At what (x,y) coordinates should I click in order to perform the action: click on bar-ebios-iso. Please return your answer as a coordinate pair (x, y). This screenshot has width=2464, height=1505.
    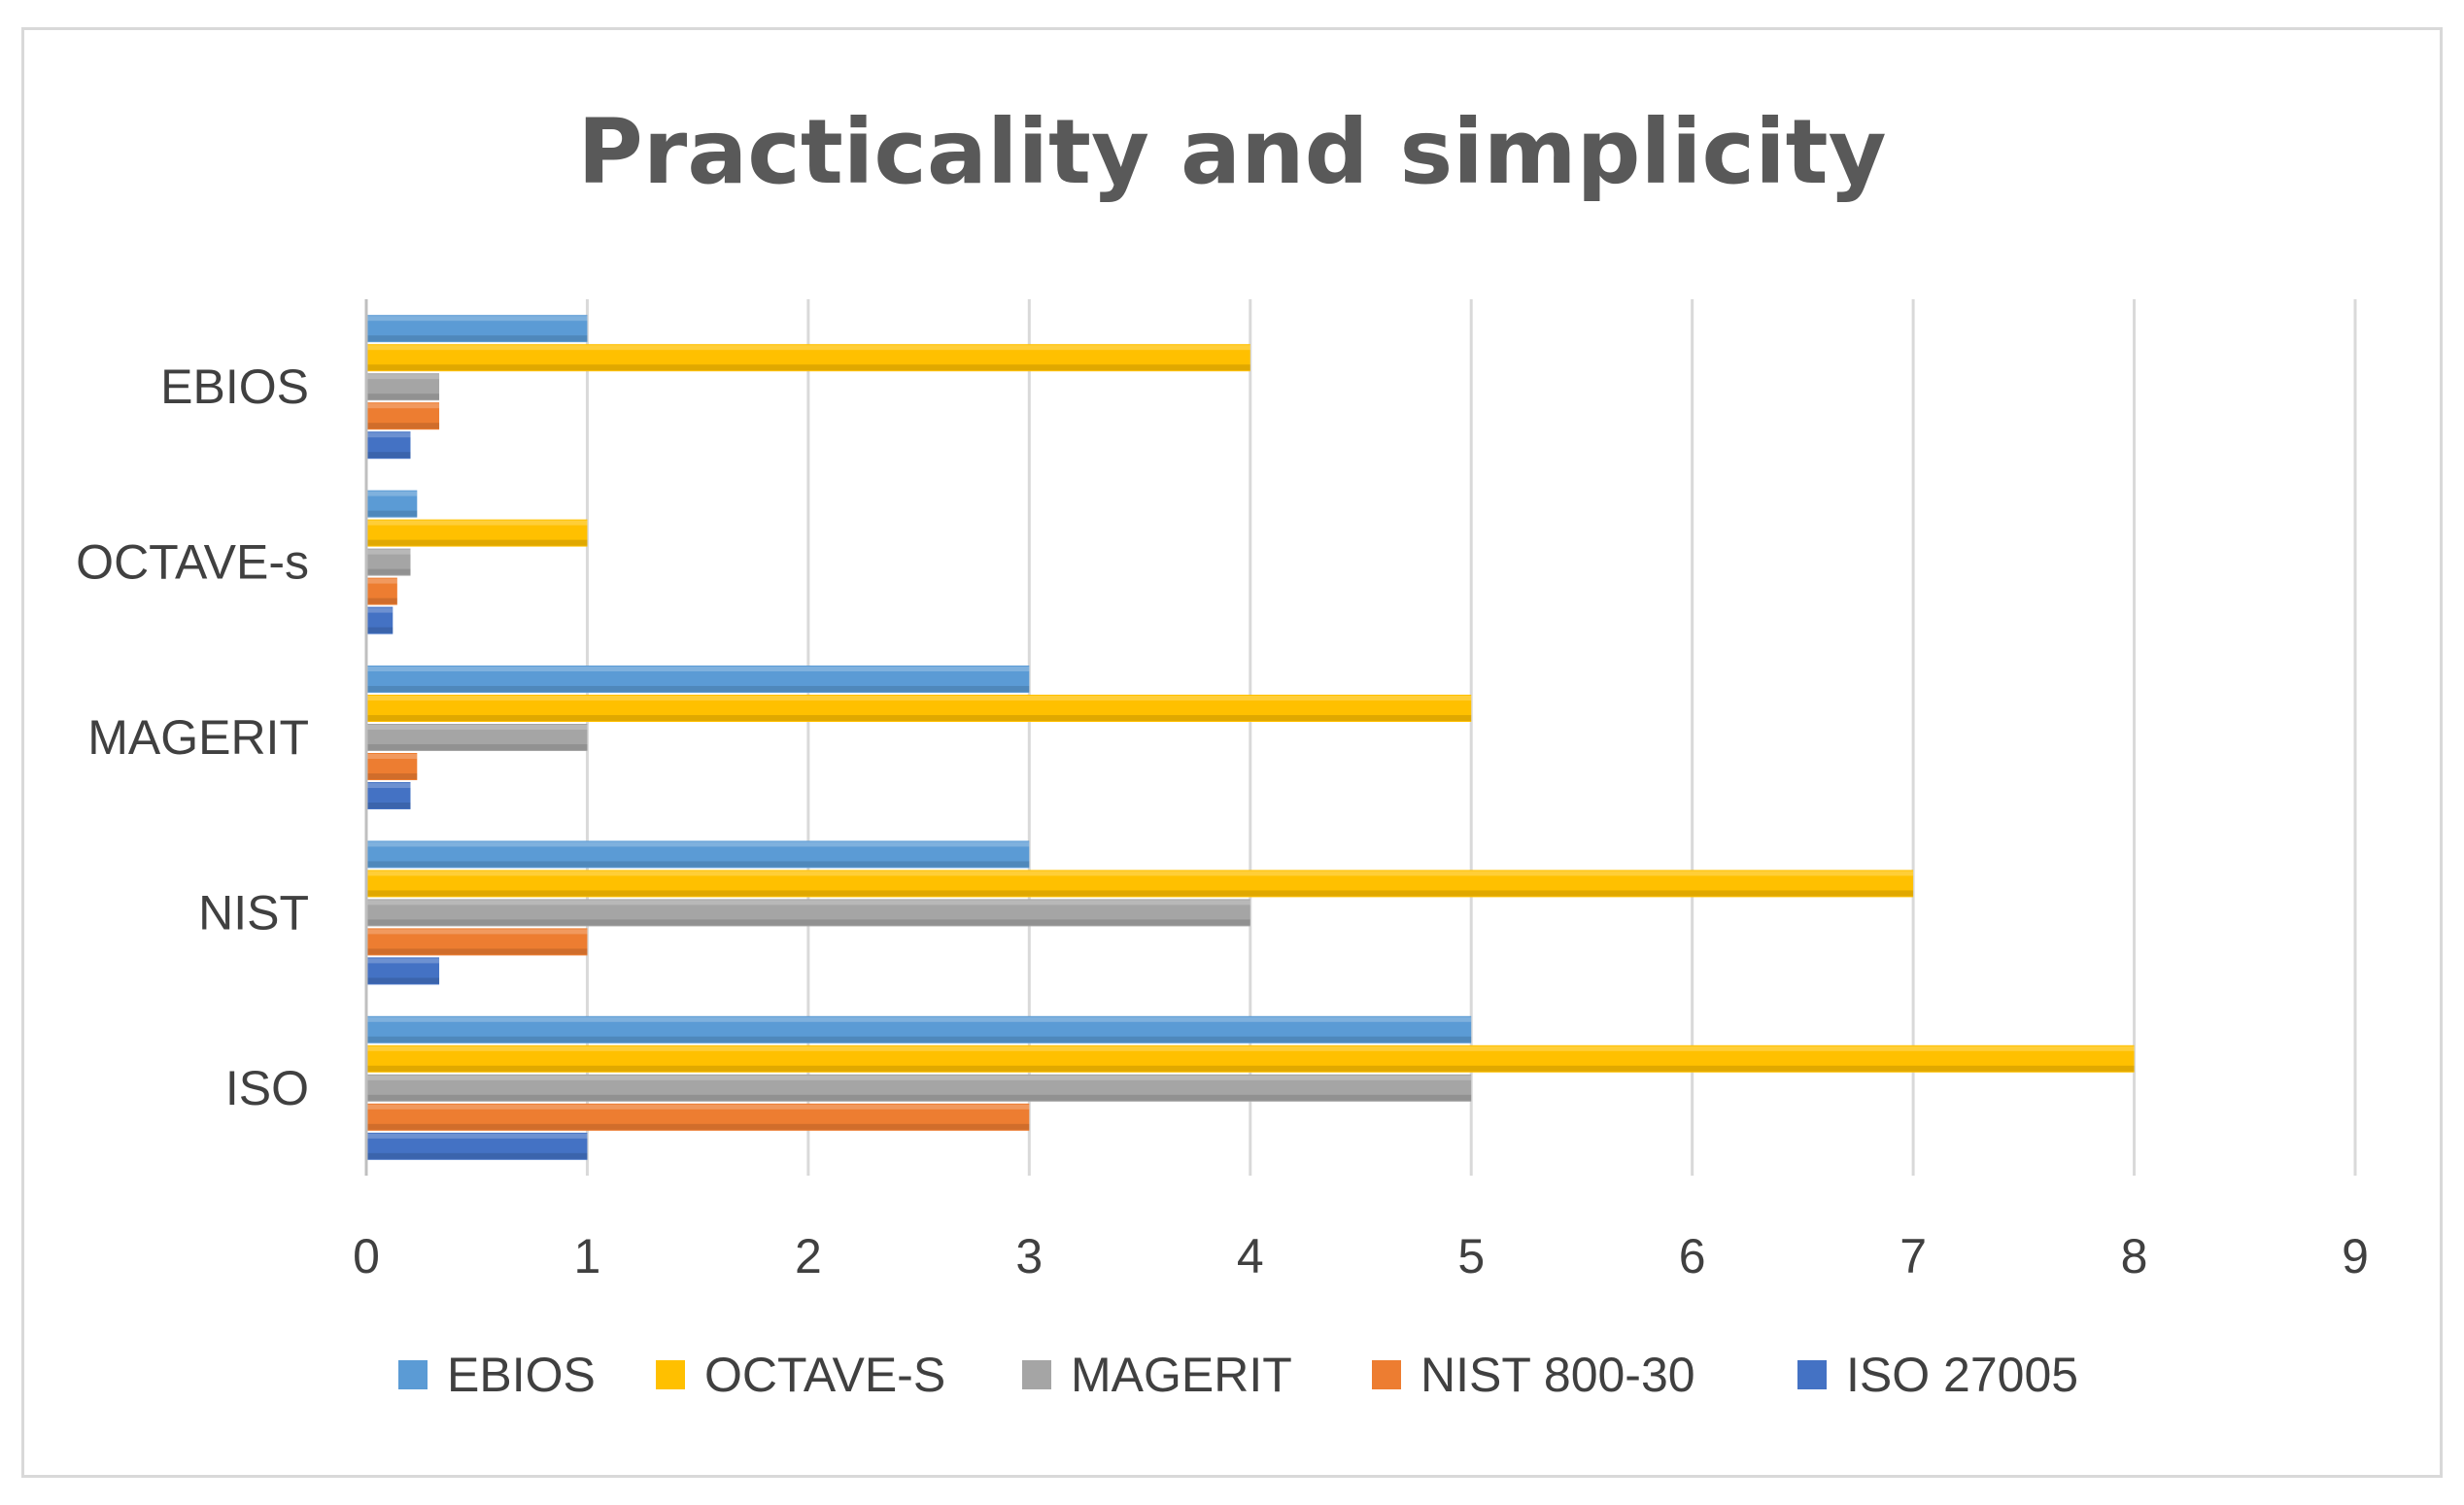
    Looking at the image, I should click on (919, 1029).